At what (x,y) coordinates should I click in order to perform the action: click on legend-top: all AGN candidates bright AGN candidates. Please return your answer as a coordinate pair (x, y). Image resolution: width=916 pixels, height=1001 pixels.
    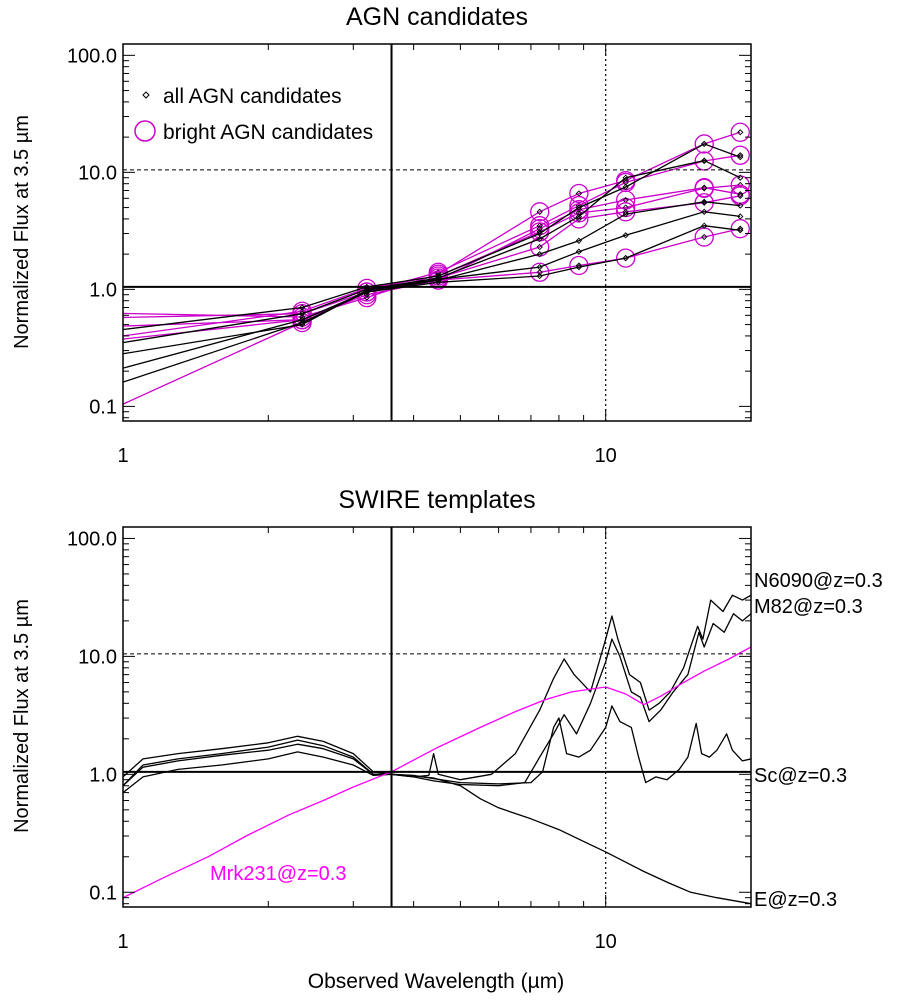
    Looking at the image, I should click on (253, 114).